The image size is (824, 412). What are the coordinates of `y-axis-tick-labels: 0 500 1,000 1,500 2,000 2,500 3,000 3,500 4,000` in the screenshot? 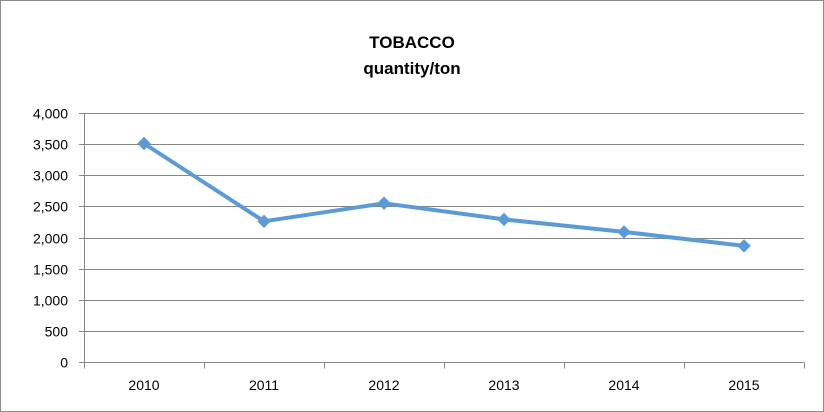 It's located at (50, 238).